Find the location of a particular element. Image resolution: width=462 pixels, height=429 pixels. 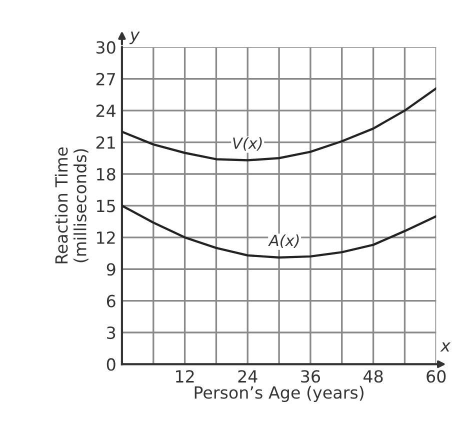

y-tick-label: 24 is located at coordinates (106, 110).